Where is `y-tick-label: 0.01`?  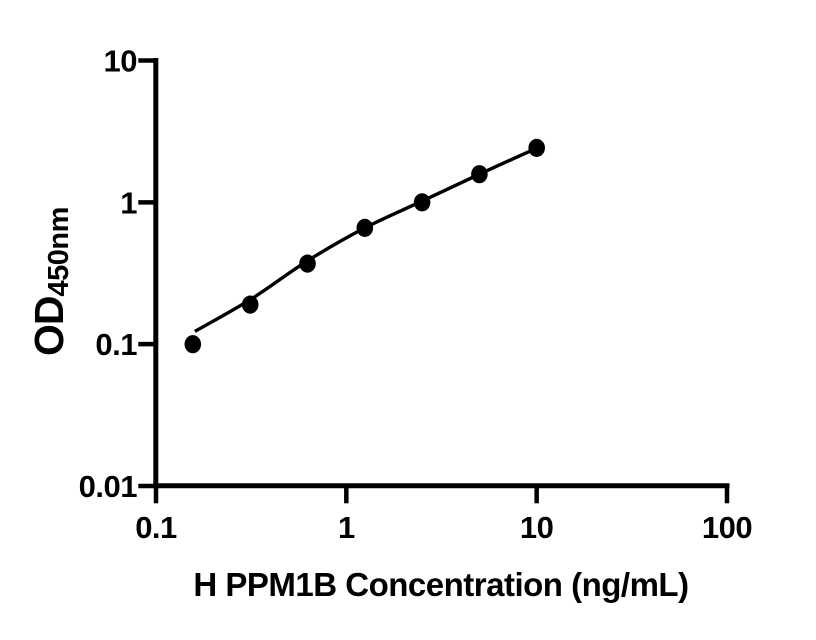
y-tick-label: 0.01 is located at coordinates (108, 486).